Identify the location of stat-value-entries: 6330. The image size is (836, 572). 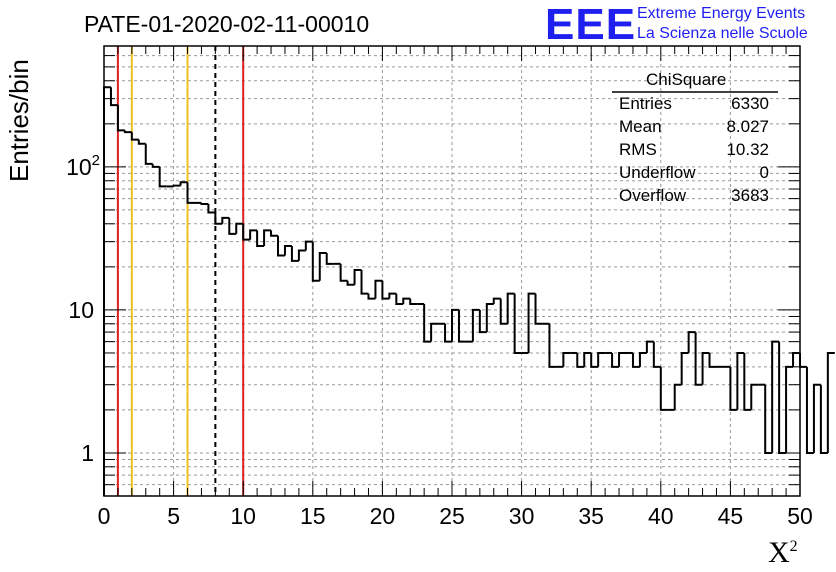
(750, 103).